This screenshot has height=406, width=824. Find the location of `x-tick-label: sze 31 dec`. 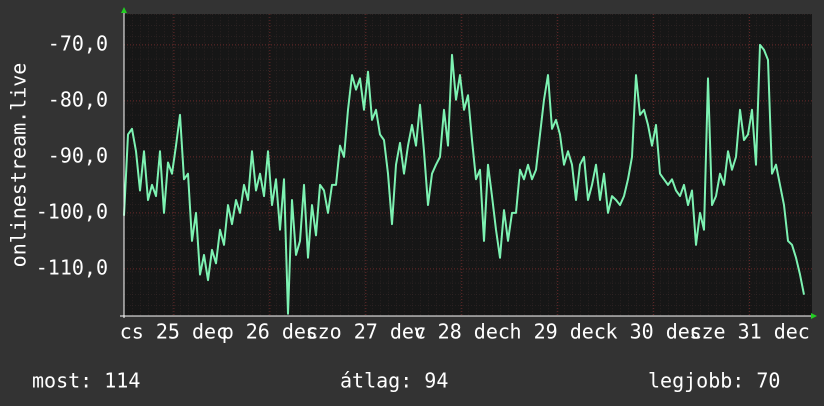

x-tick-label: sze 31 dec is located at coordinates (749, 332).